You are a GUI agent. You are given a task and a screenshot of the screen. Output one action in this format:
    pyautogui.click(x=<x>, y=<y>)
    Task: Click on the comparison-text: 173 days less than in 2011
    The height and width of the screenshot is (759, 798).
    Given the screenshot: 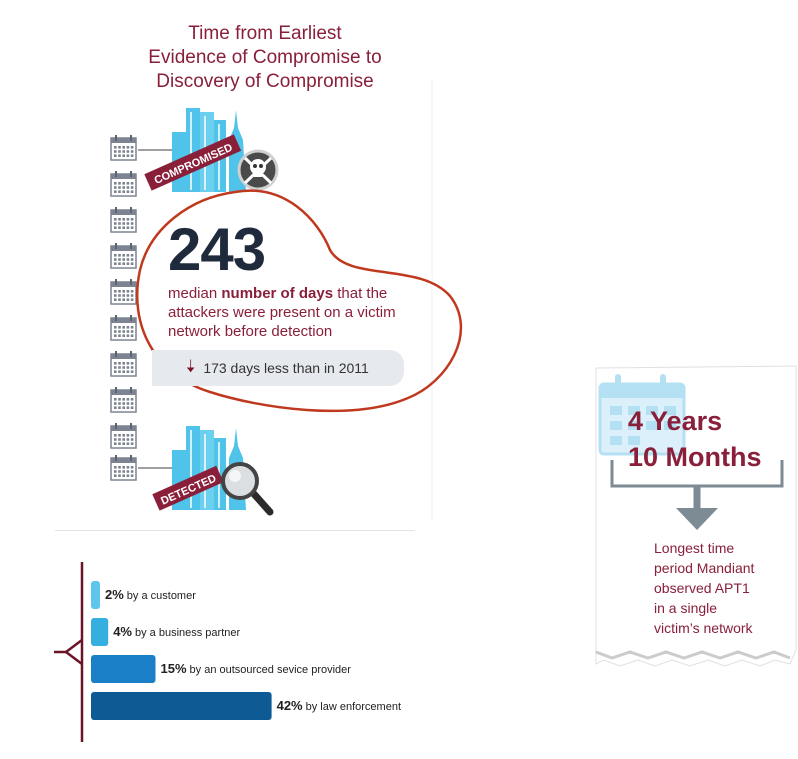 What is the action you would take?
    pyautogui.click(x=286, y=368)
    